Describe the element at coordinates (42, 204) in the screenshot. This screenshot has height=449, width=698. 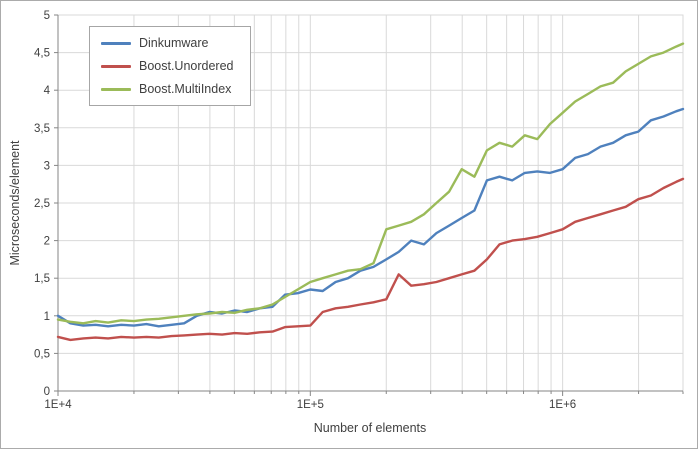
I see `y-tick-label: 2,5` at that location.